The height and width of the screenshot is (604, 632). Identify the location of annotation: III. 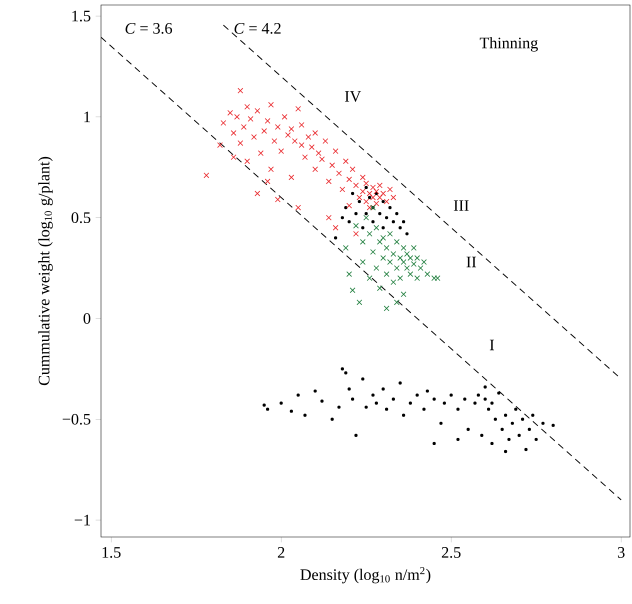
(461, 205).